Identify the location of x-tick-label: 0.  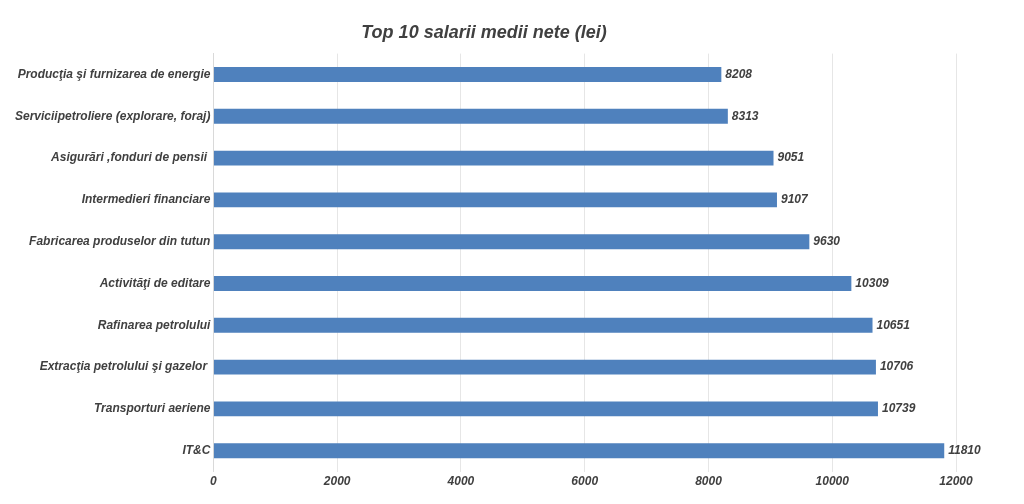
(214, 481).